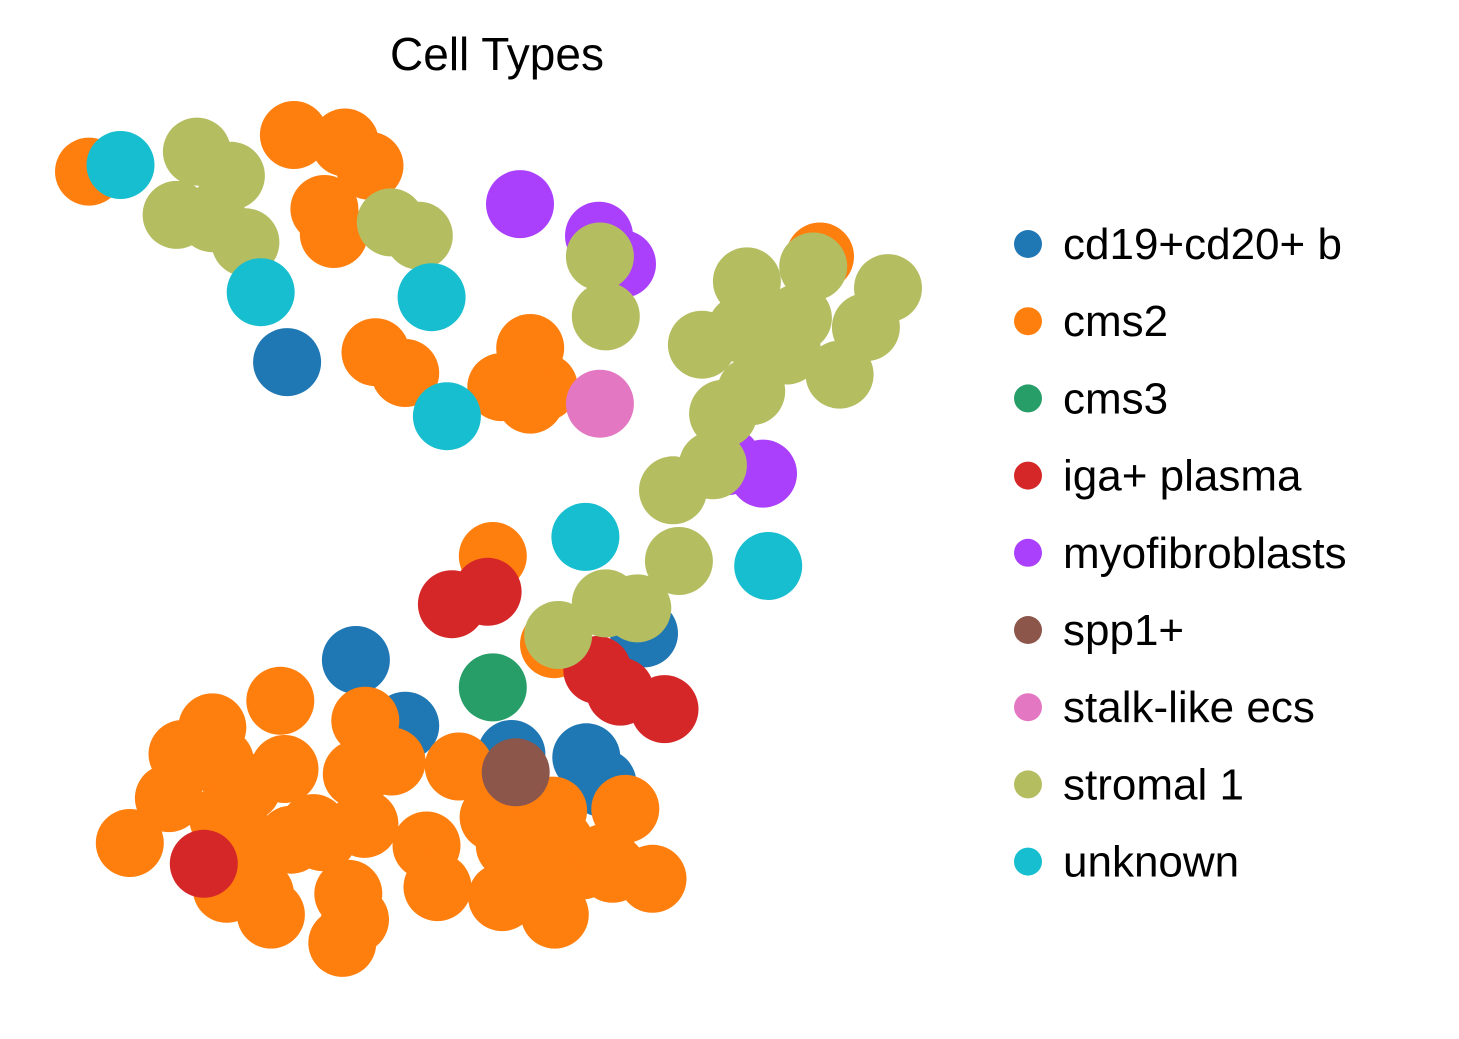  What do you see at coordinates (1153, 784) in the screenshot?
I see `legend-label-stromal-1: stromal 1` at bounding box center [1153, 784].